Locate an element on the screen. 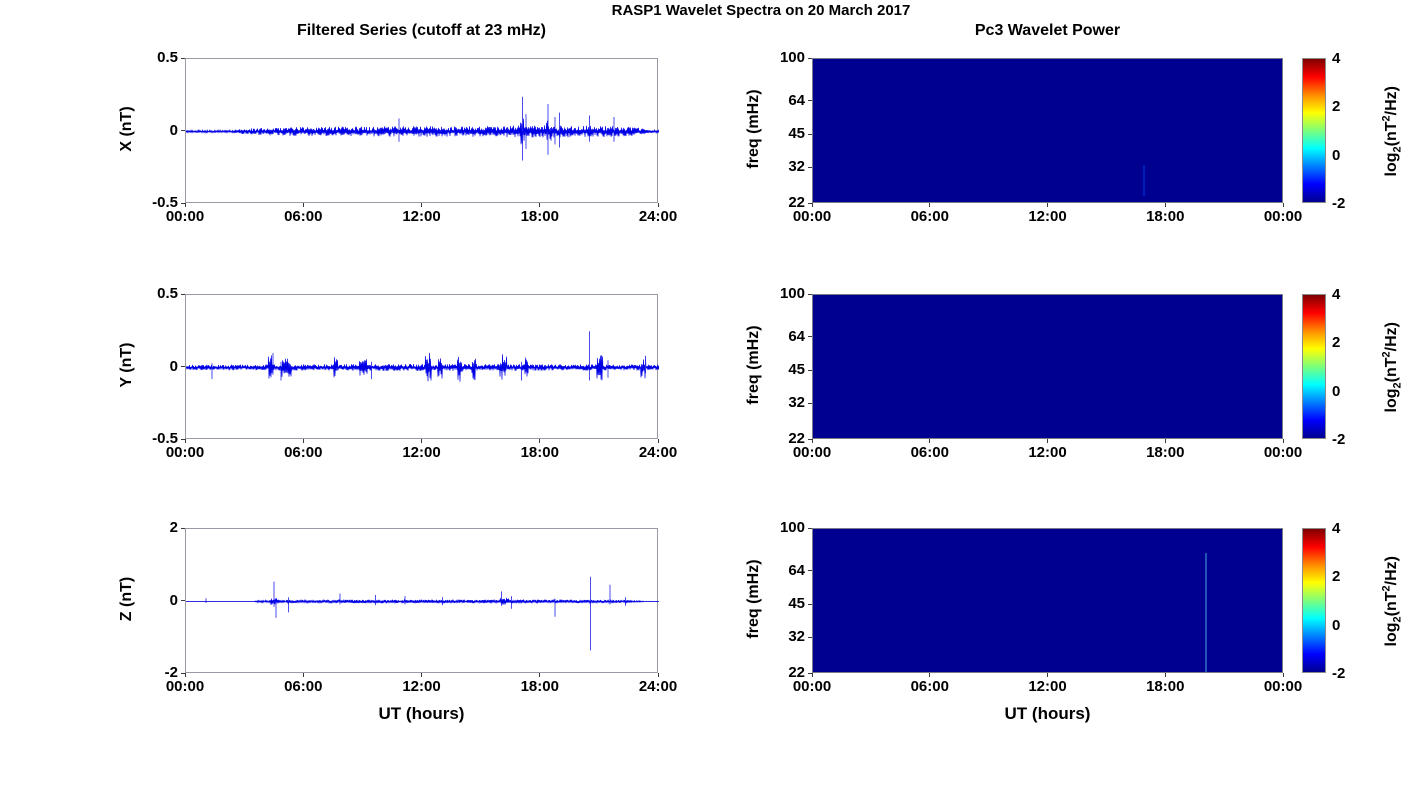 The width and height of the screenshot is (1418, 788). left-column-title: Filtered Series (cutoff at 23 mHz) is located at coordinates (421, 30).